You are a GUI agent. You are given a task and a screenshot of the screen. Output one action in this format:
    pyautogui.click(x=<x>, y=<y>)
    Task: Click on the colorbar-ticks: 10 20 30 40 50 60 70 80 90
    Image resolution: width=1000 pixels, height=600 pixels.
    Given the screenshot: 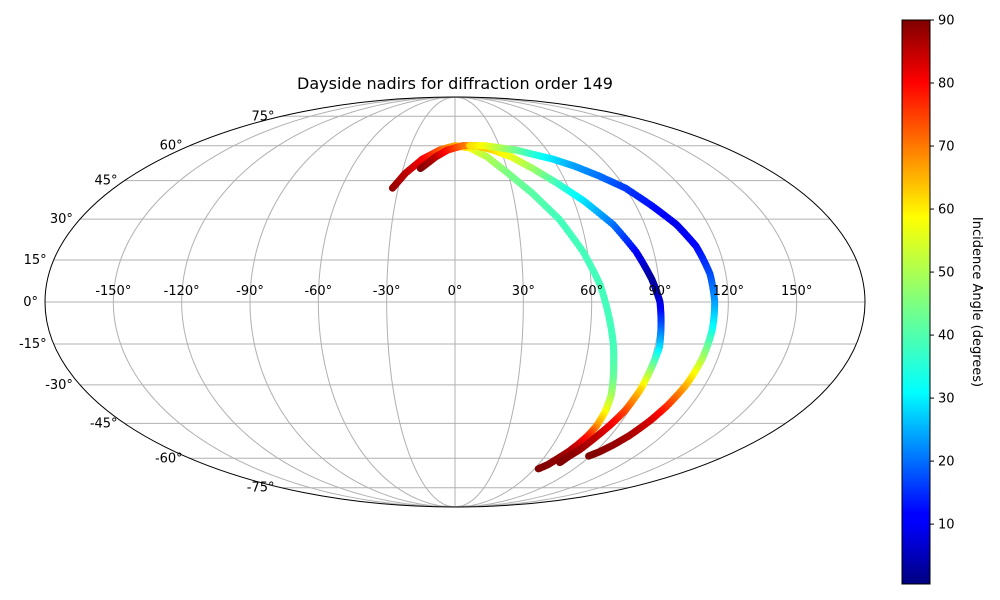 What is the action you would take?
    pyautogui.click(x=942, y=273)
    